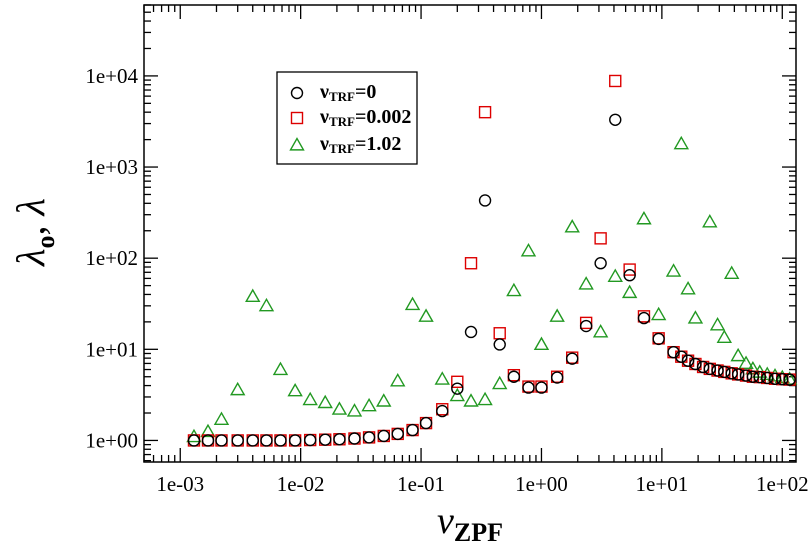 The width and height of the screenshot is (810, 541). What do you see at coordinates (111, 76) in the screenshot?
I see `y-tick-label: 1e+04` at bounding box center [111, 76].